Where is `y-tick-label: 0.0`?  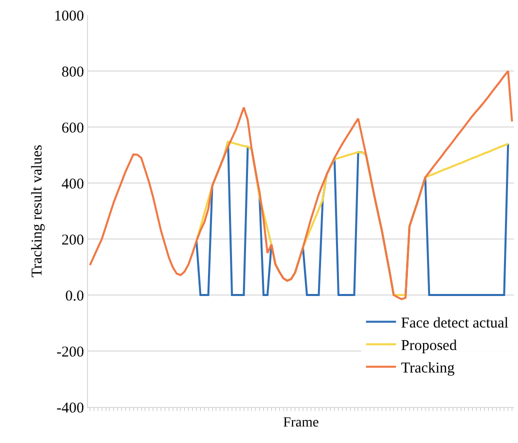
y-tick-label: 0.0 is located at coordinates (74, 296).